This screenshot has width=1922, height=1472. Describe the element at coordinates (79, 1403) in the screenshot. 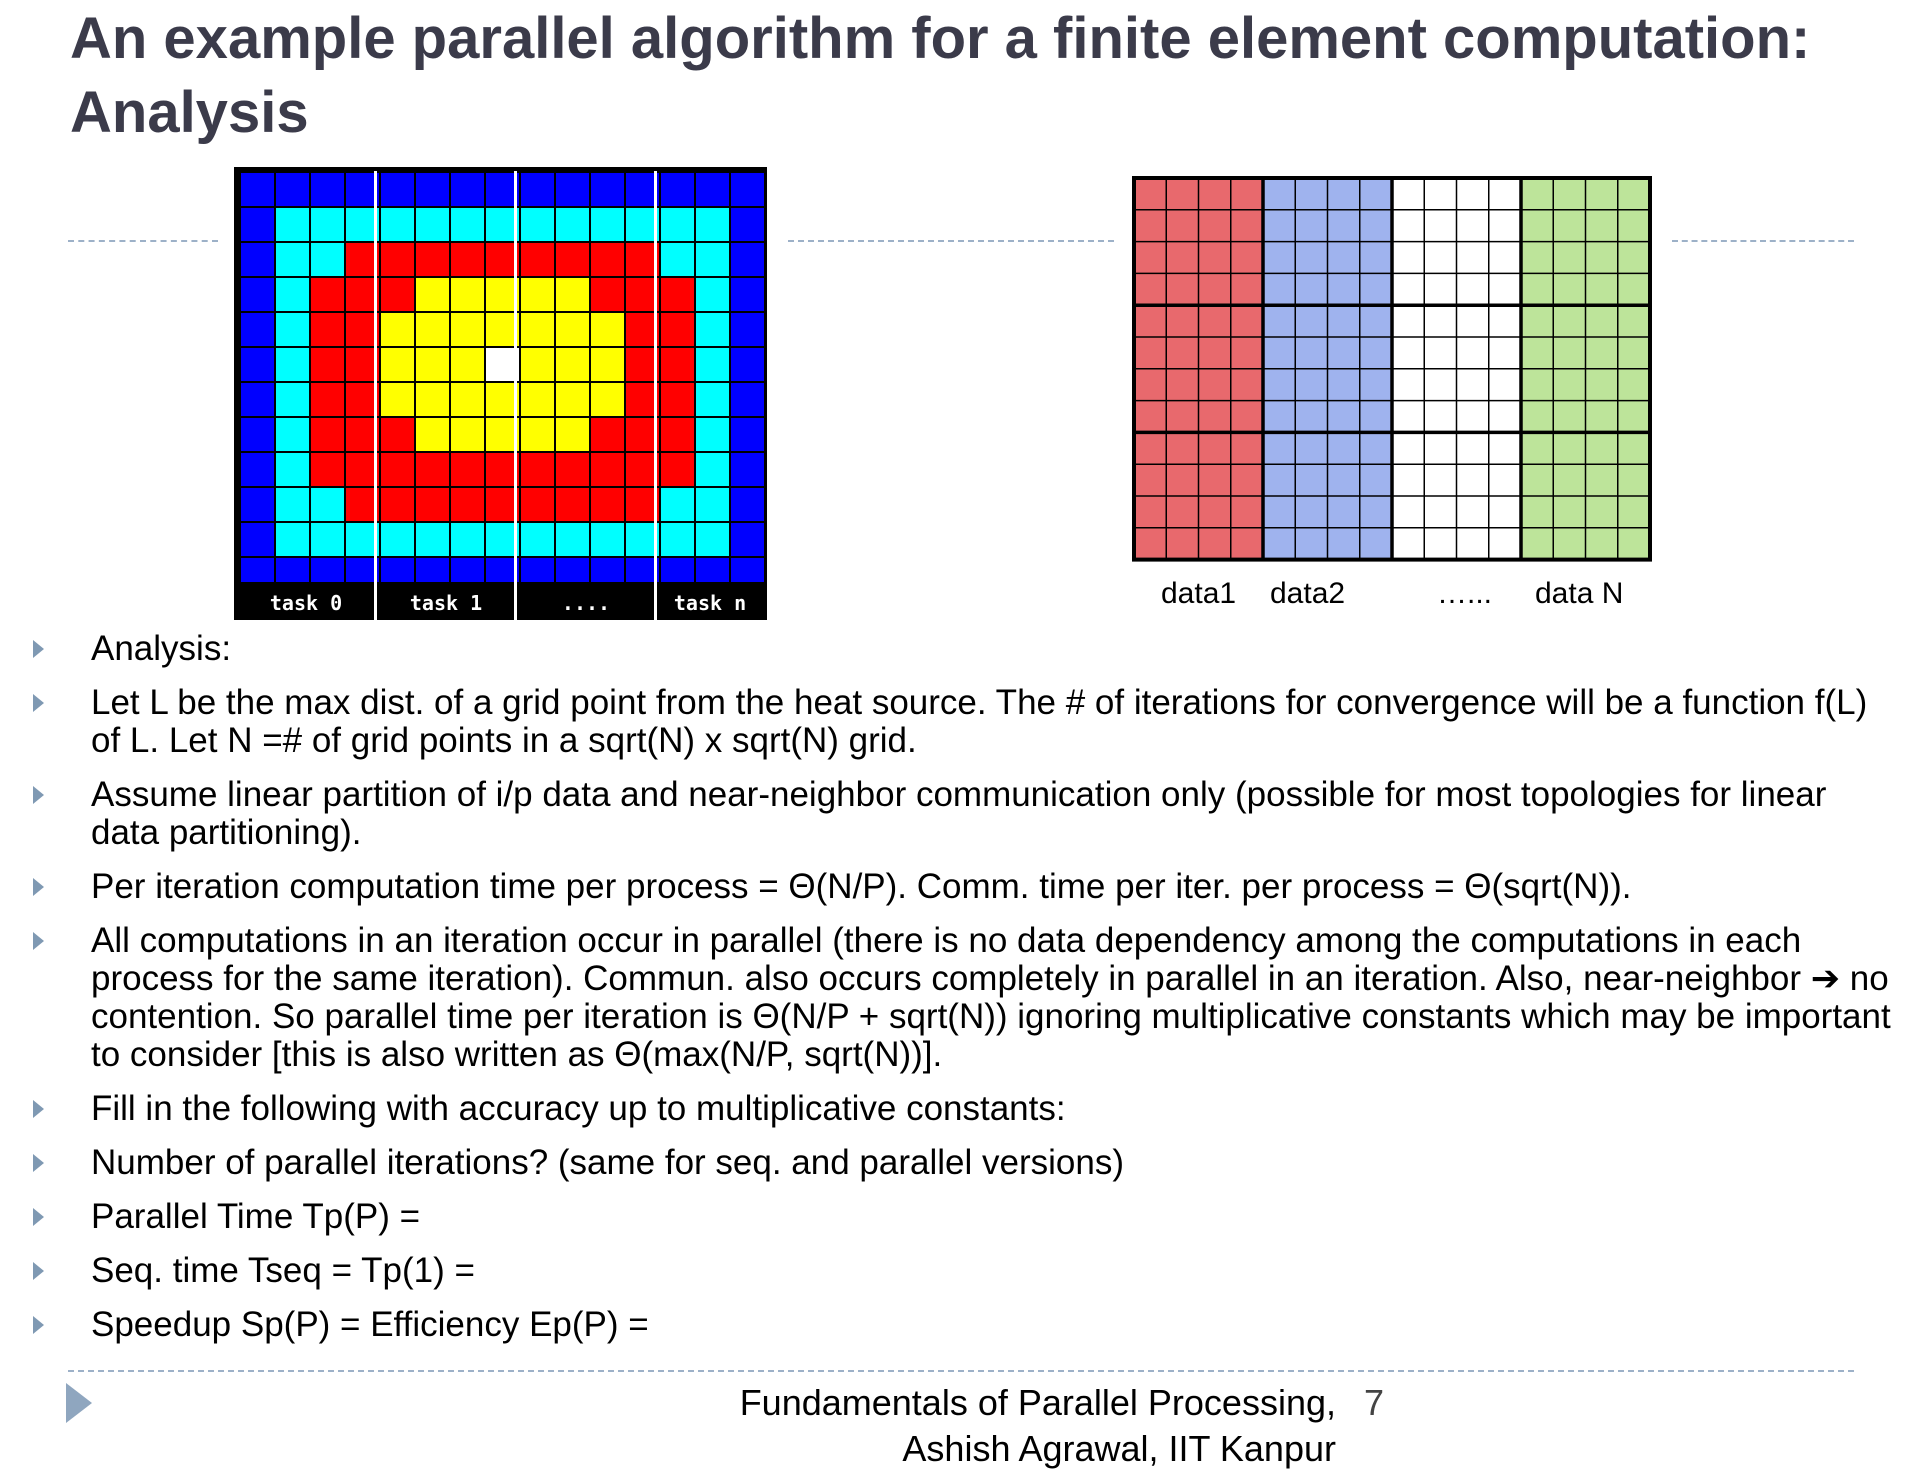

I see `footer-arrow-icon` at that location.